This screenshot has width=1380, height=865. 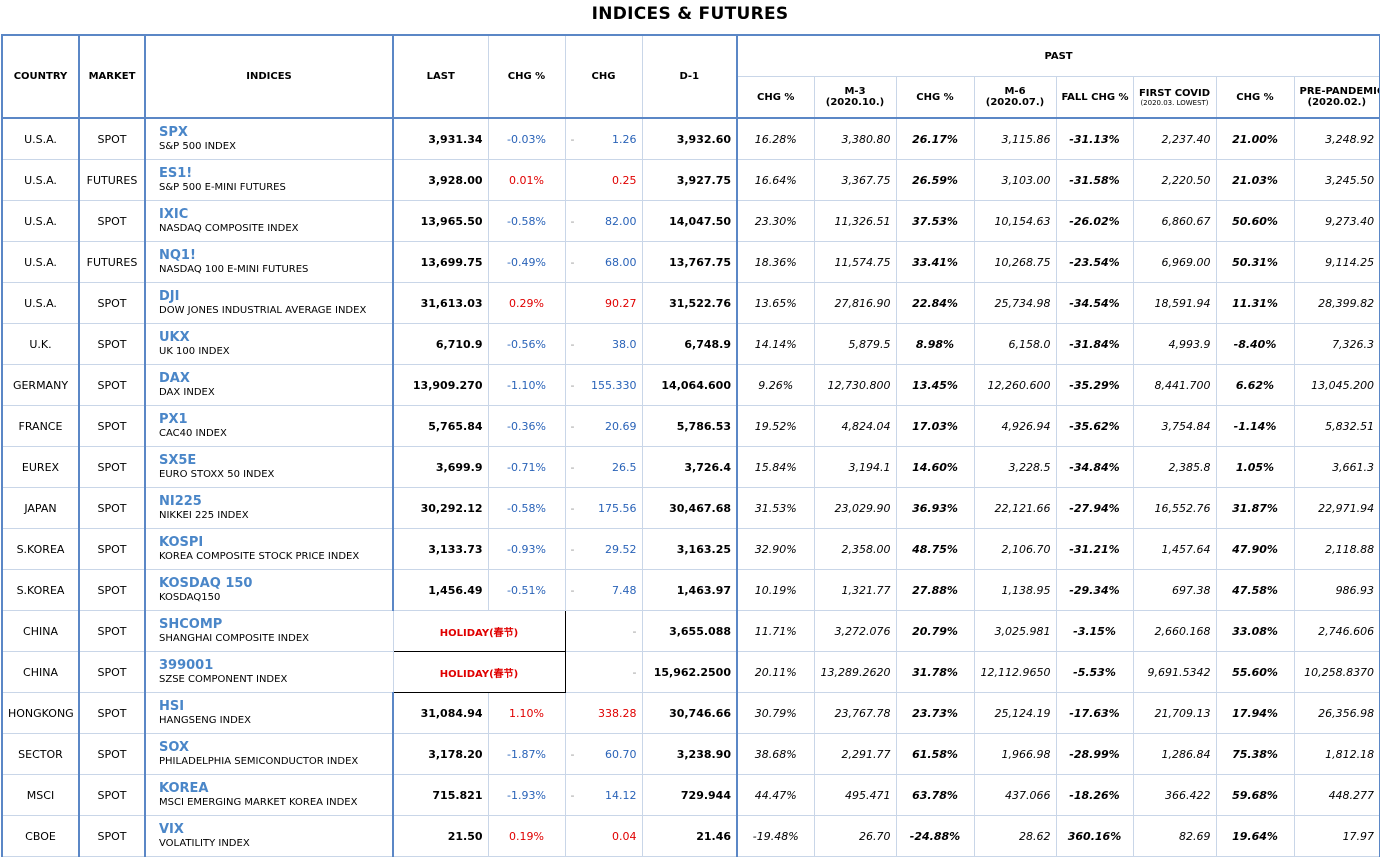 I want to click on fall-chg-cell: -23.54%, so click(x=1094, y=262).